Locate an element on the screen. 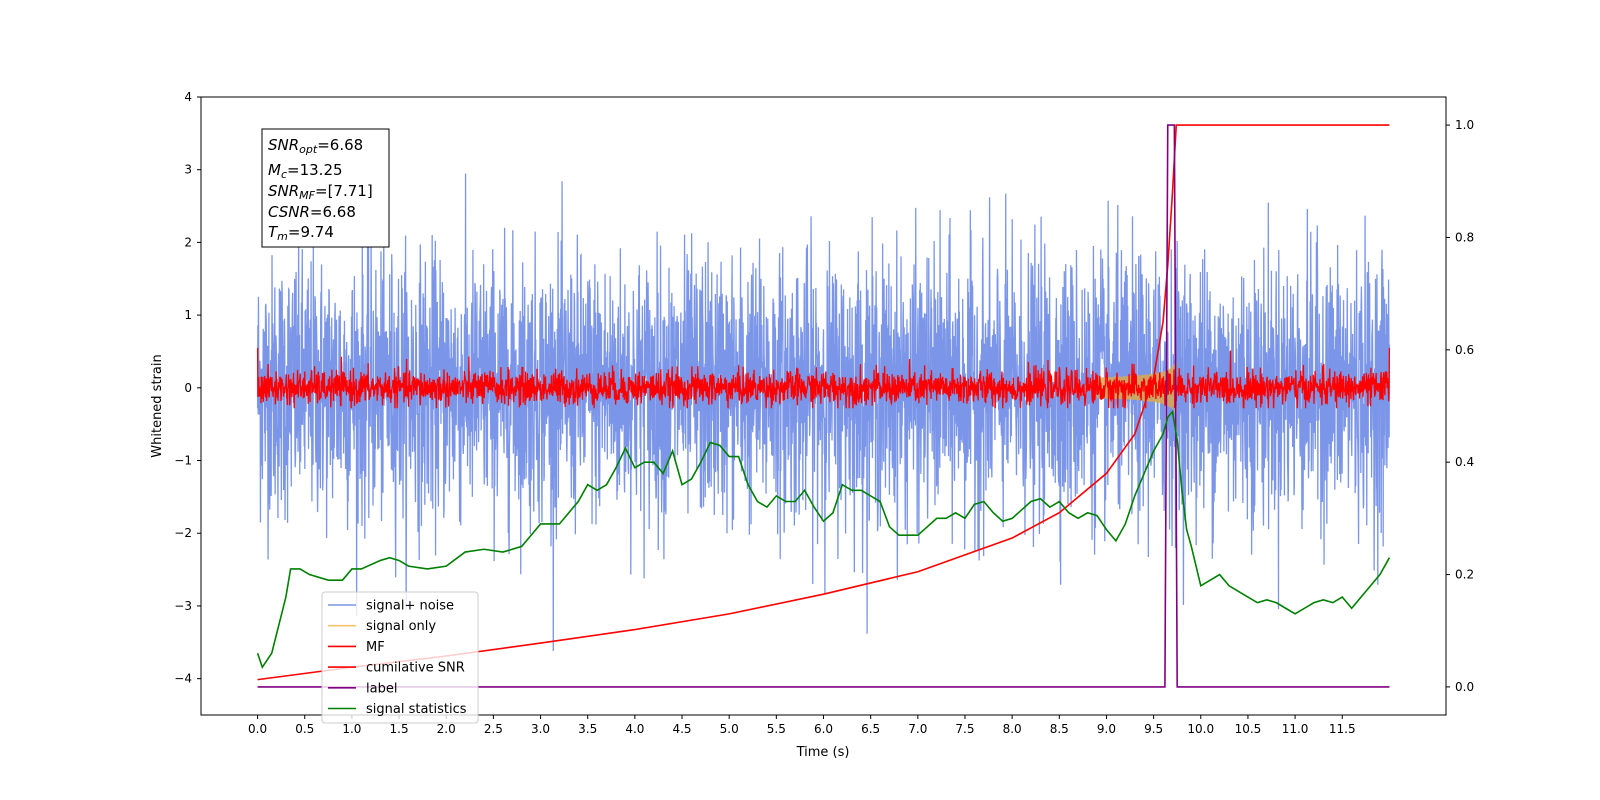  legend-label: MF is located at coordinates (375, 647).